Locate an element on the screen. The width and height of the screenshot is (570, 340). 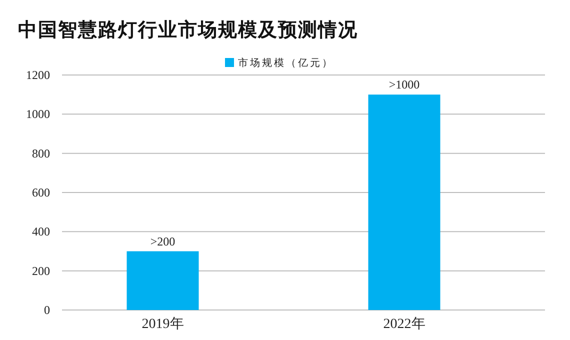
y-tick-label: 1200 is located at coordinates (38, 75).